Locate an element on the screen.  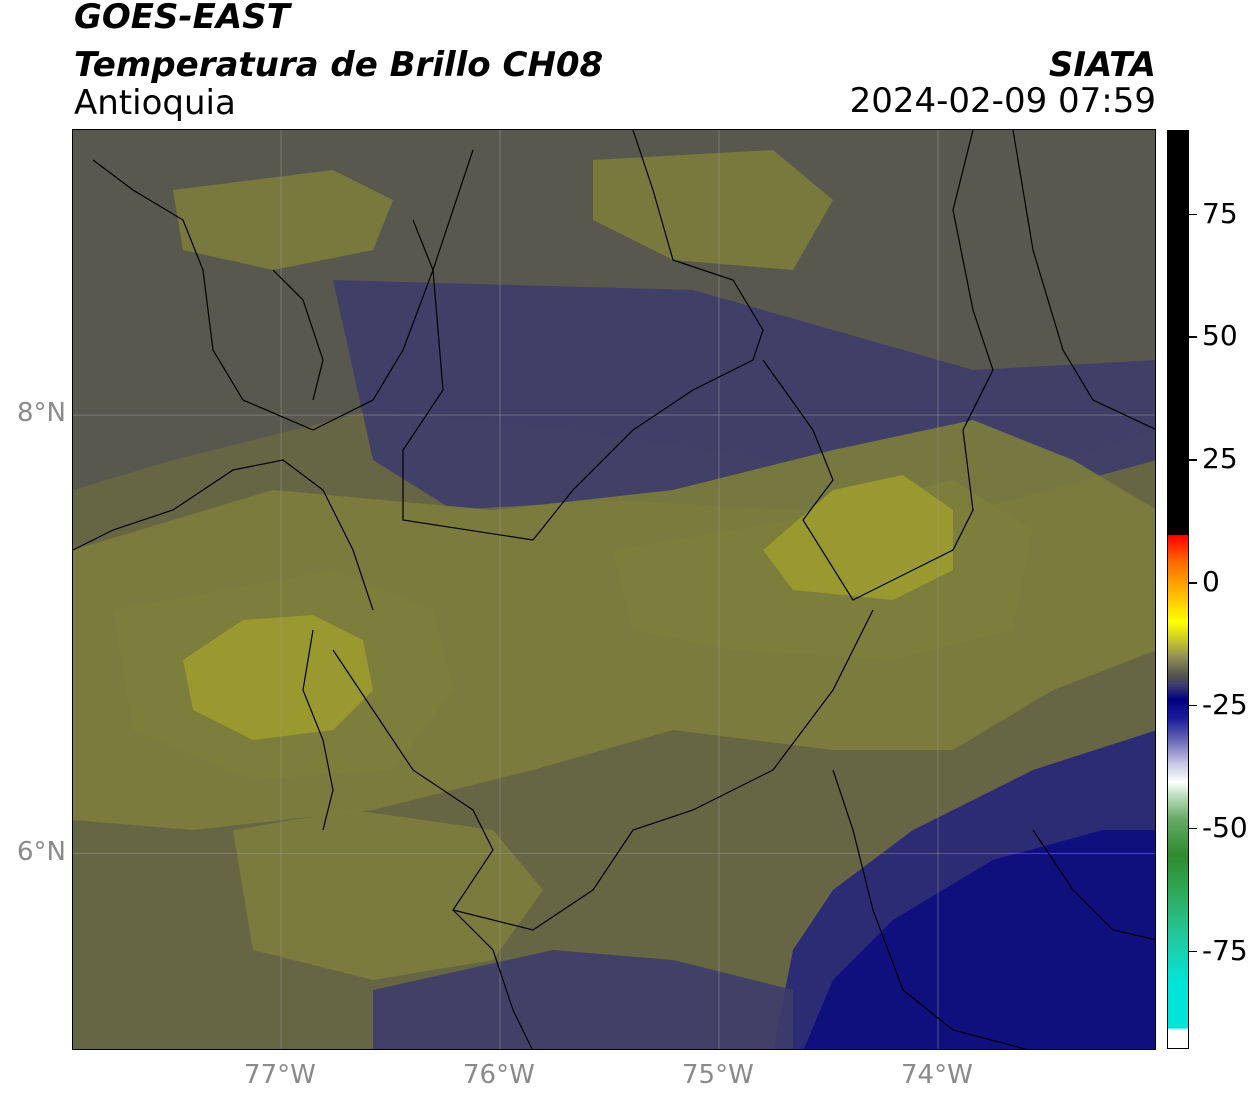
longitude-label: 74°W is located at coordinates (937, 1075).